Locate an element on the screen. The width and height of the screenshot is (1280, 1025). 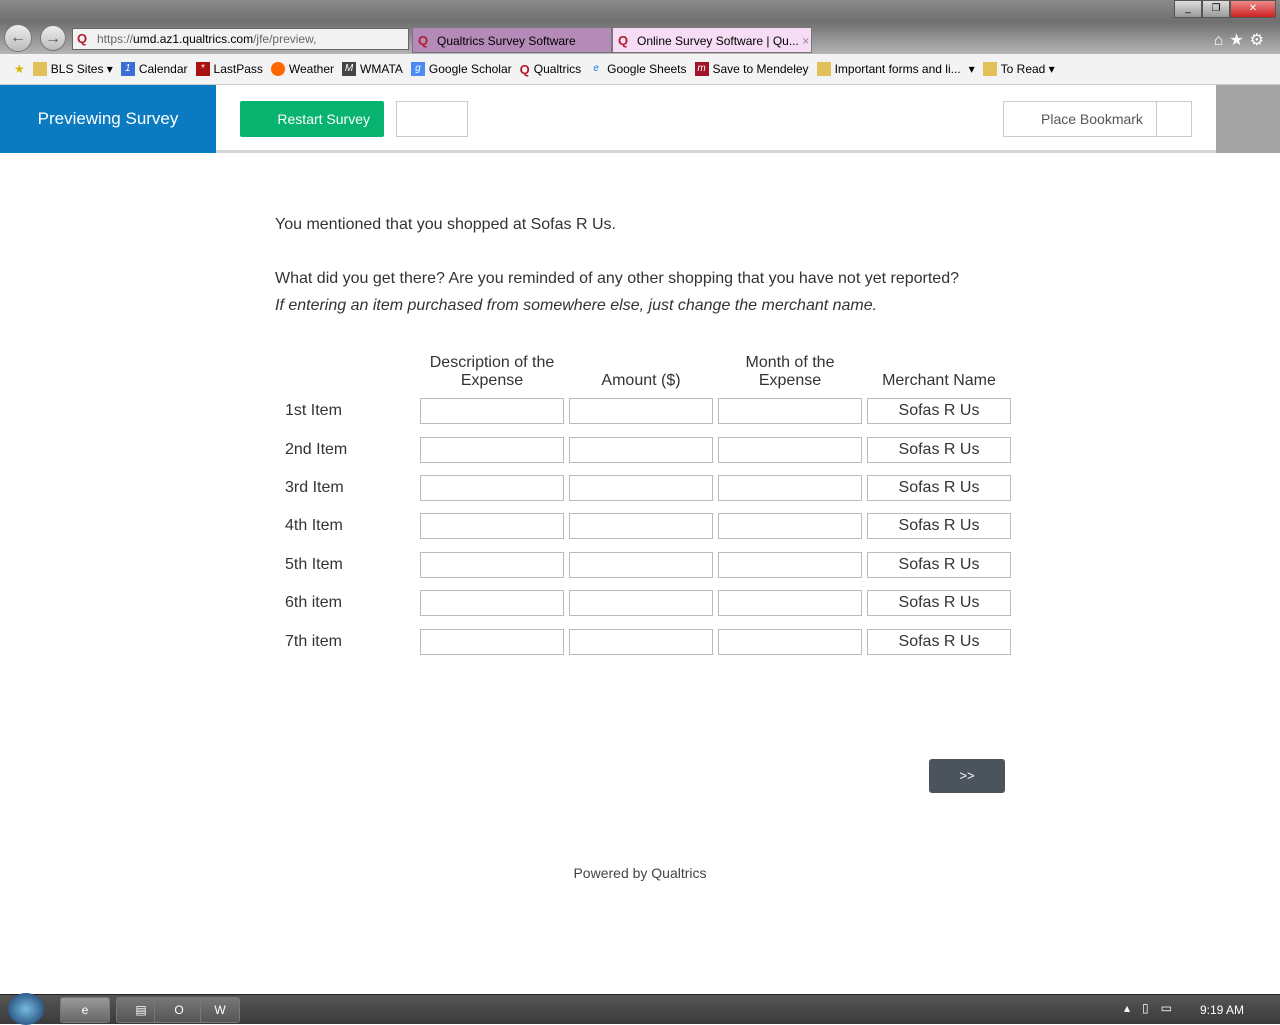
gear-icon: ⚙ is located at coordinates (1259, 40).